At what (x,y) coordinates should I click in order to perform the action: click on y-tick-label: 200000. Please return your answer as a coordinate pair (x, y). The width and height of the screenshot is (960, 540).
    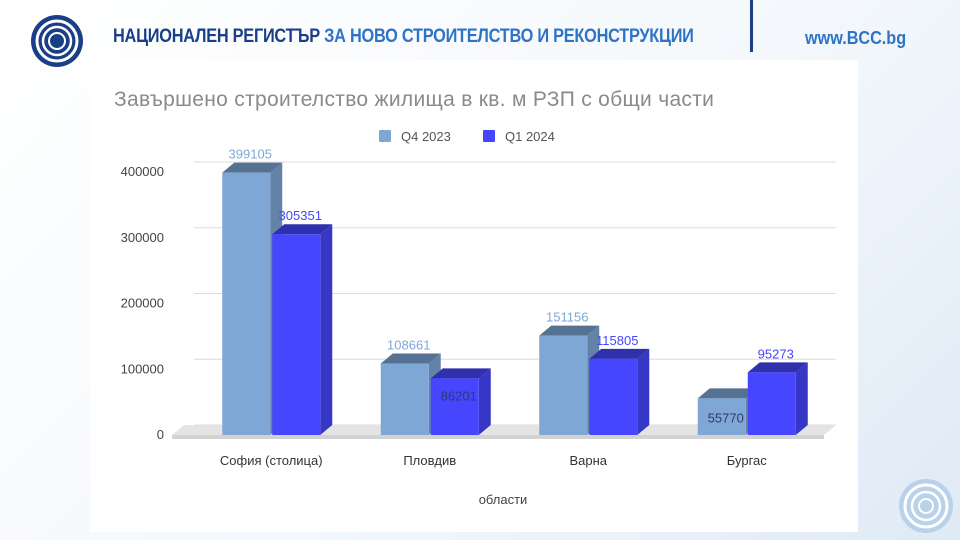
    Looking at the image, I should click on (142, 303).